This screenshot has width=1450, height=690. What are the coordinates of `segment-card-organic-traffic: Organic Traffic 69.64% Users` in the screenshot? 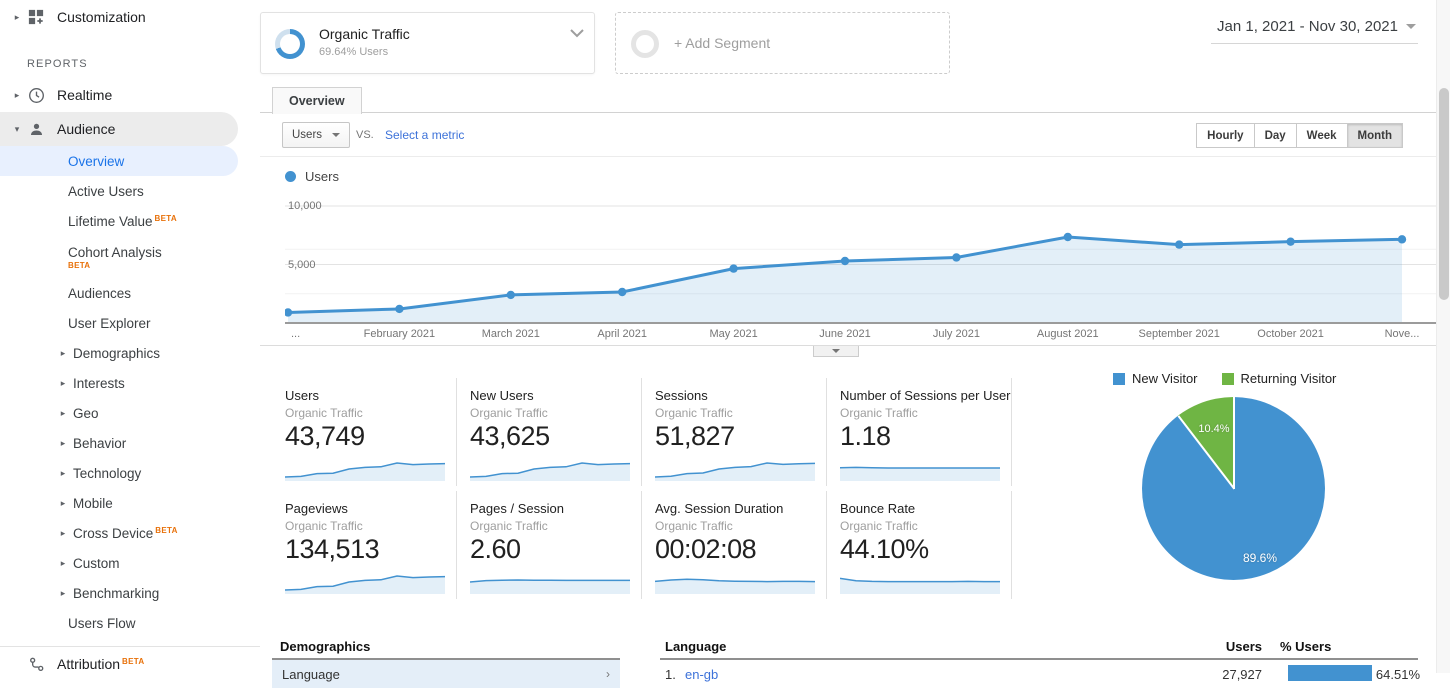 It's located at (427, 43).